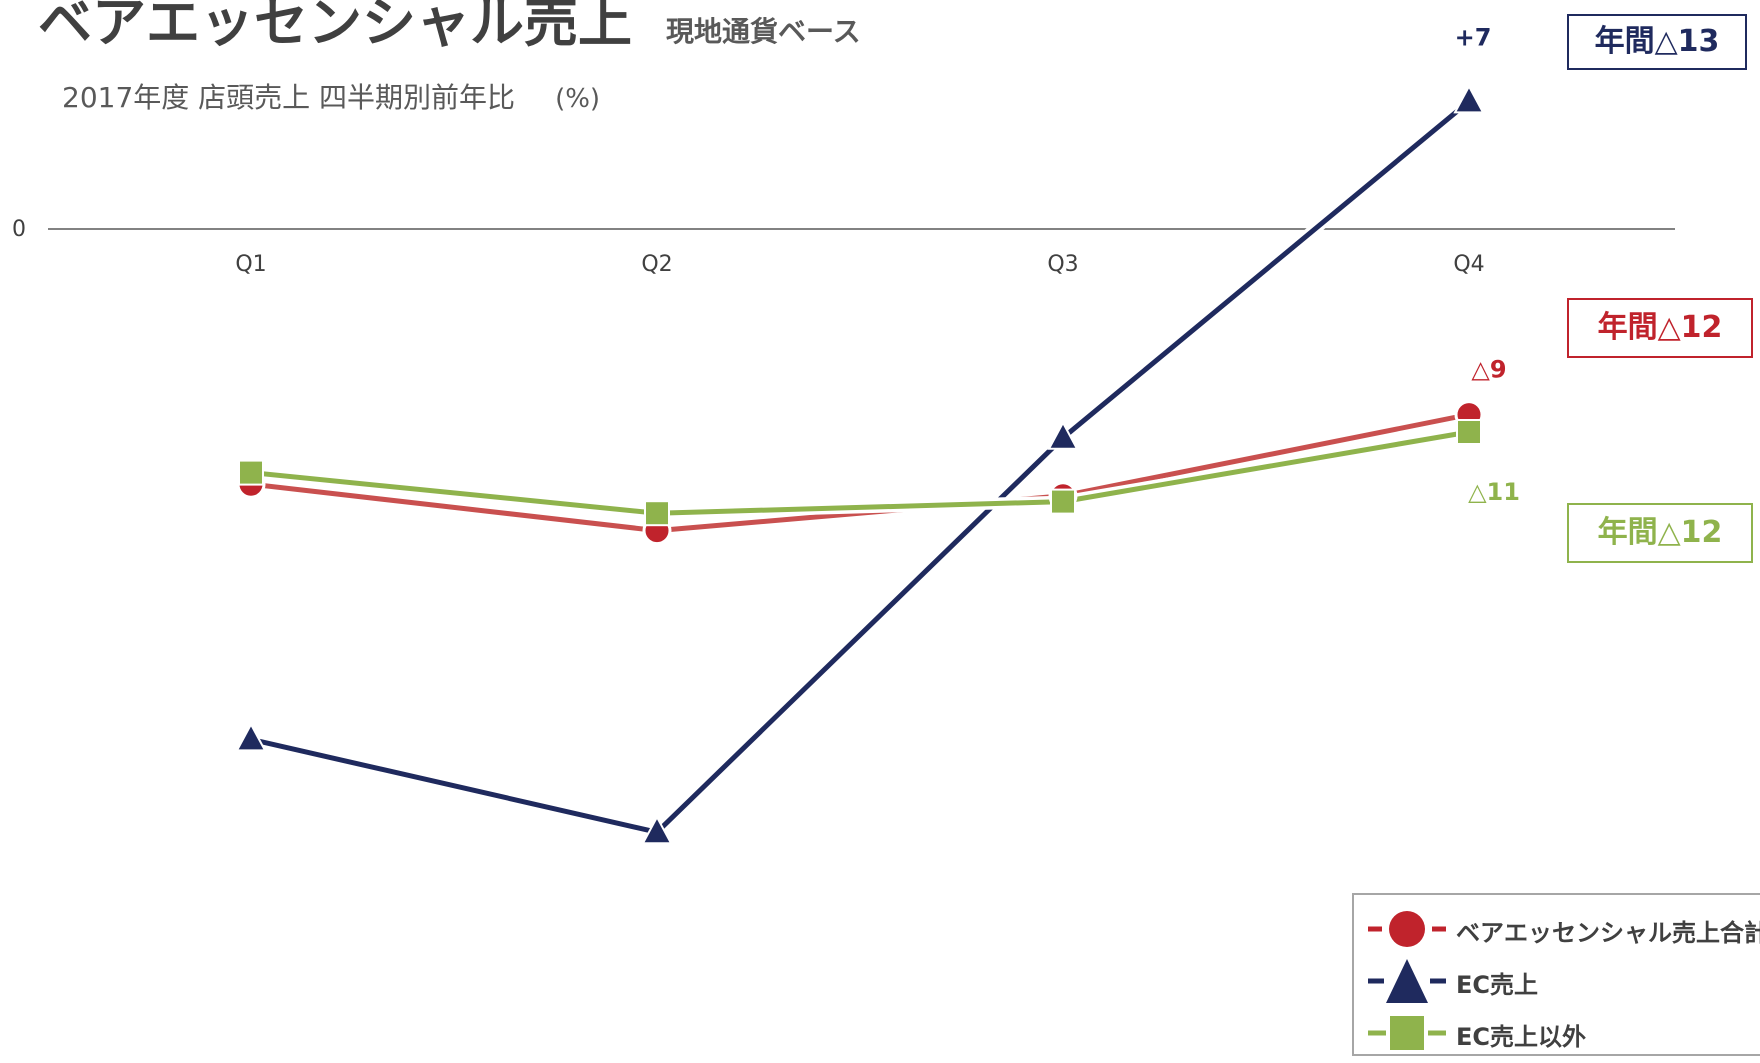 This screenshot has height=1063, width=1760. Describe the element at coordinates (250, 264) in the screenshot. I see `x-tick-label: Q1` at that location.